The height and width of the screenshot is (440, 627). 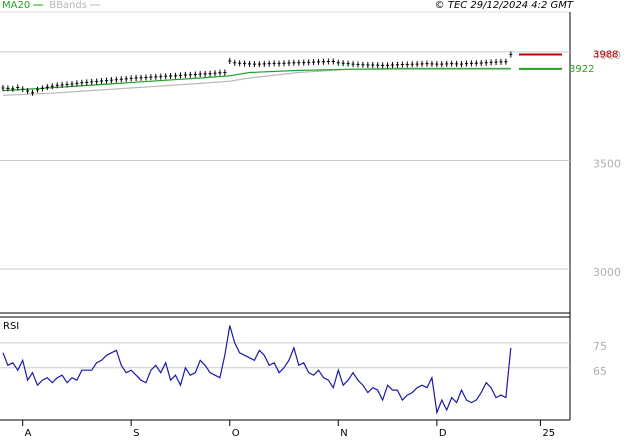 What do you see at coordinates (581, 69) in the screenshot?
I see `last-ma-label: 3922` at bounding box center [581, 69].